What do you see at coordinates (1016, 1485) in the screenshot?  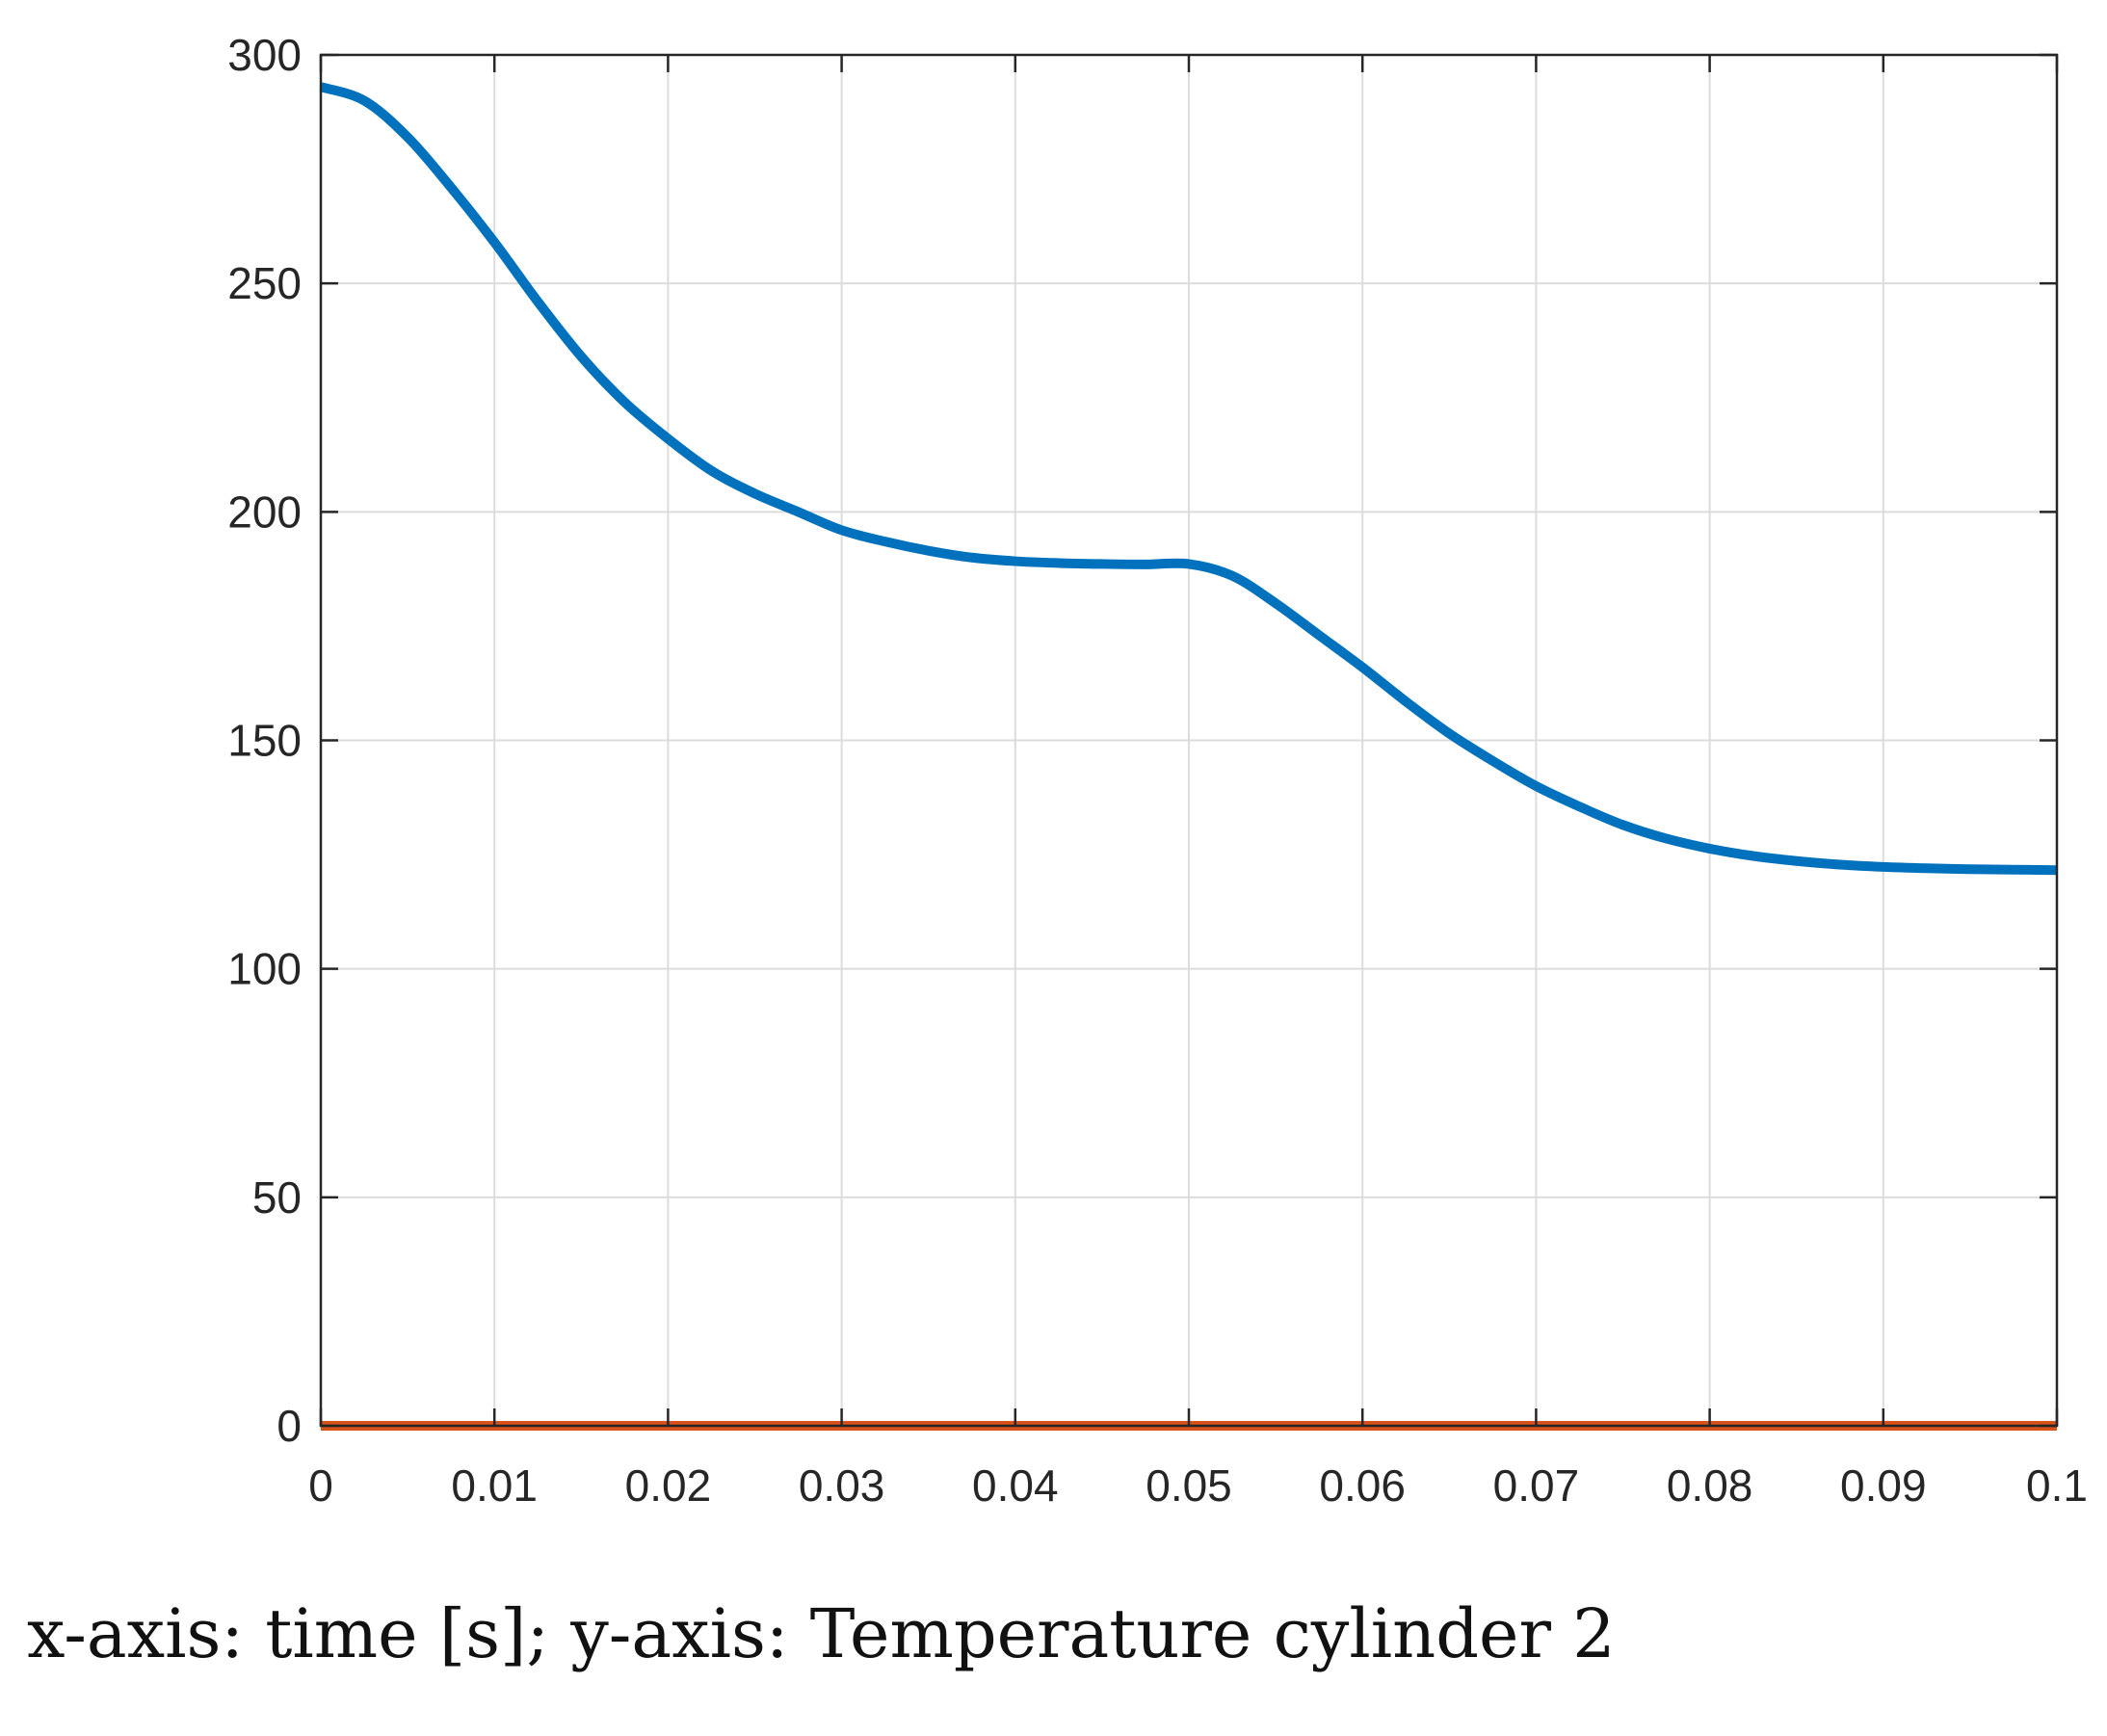 I see `x-tick-label: 0.04` at bounding box center [1016, 1485].